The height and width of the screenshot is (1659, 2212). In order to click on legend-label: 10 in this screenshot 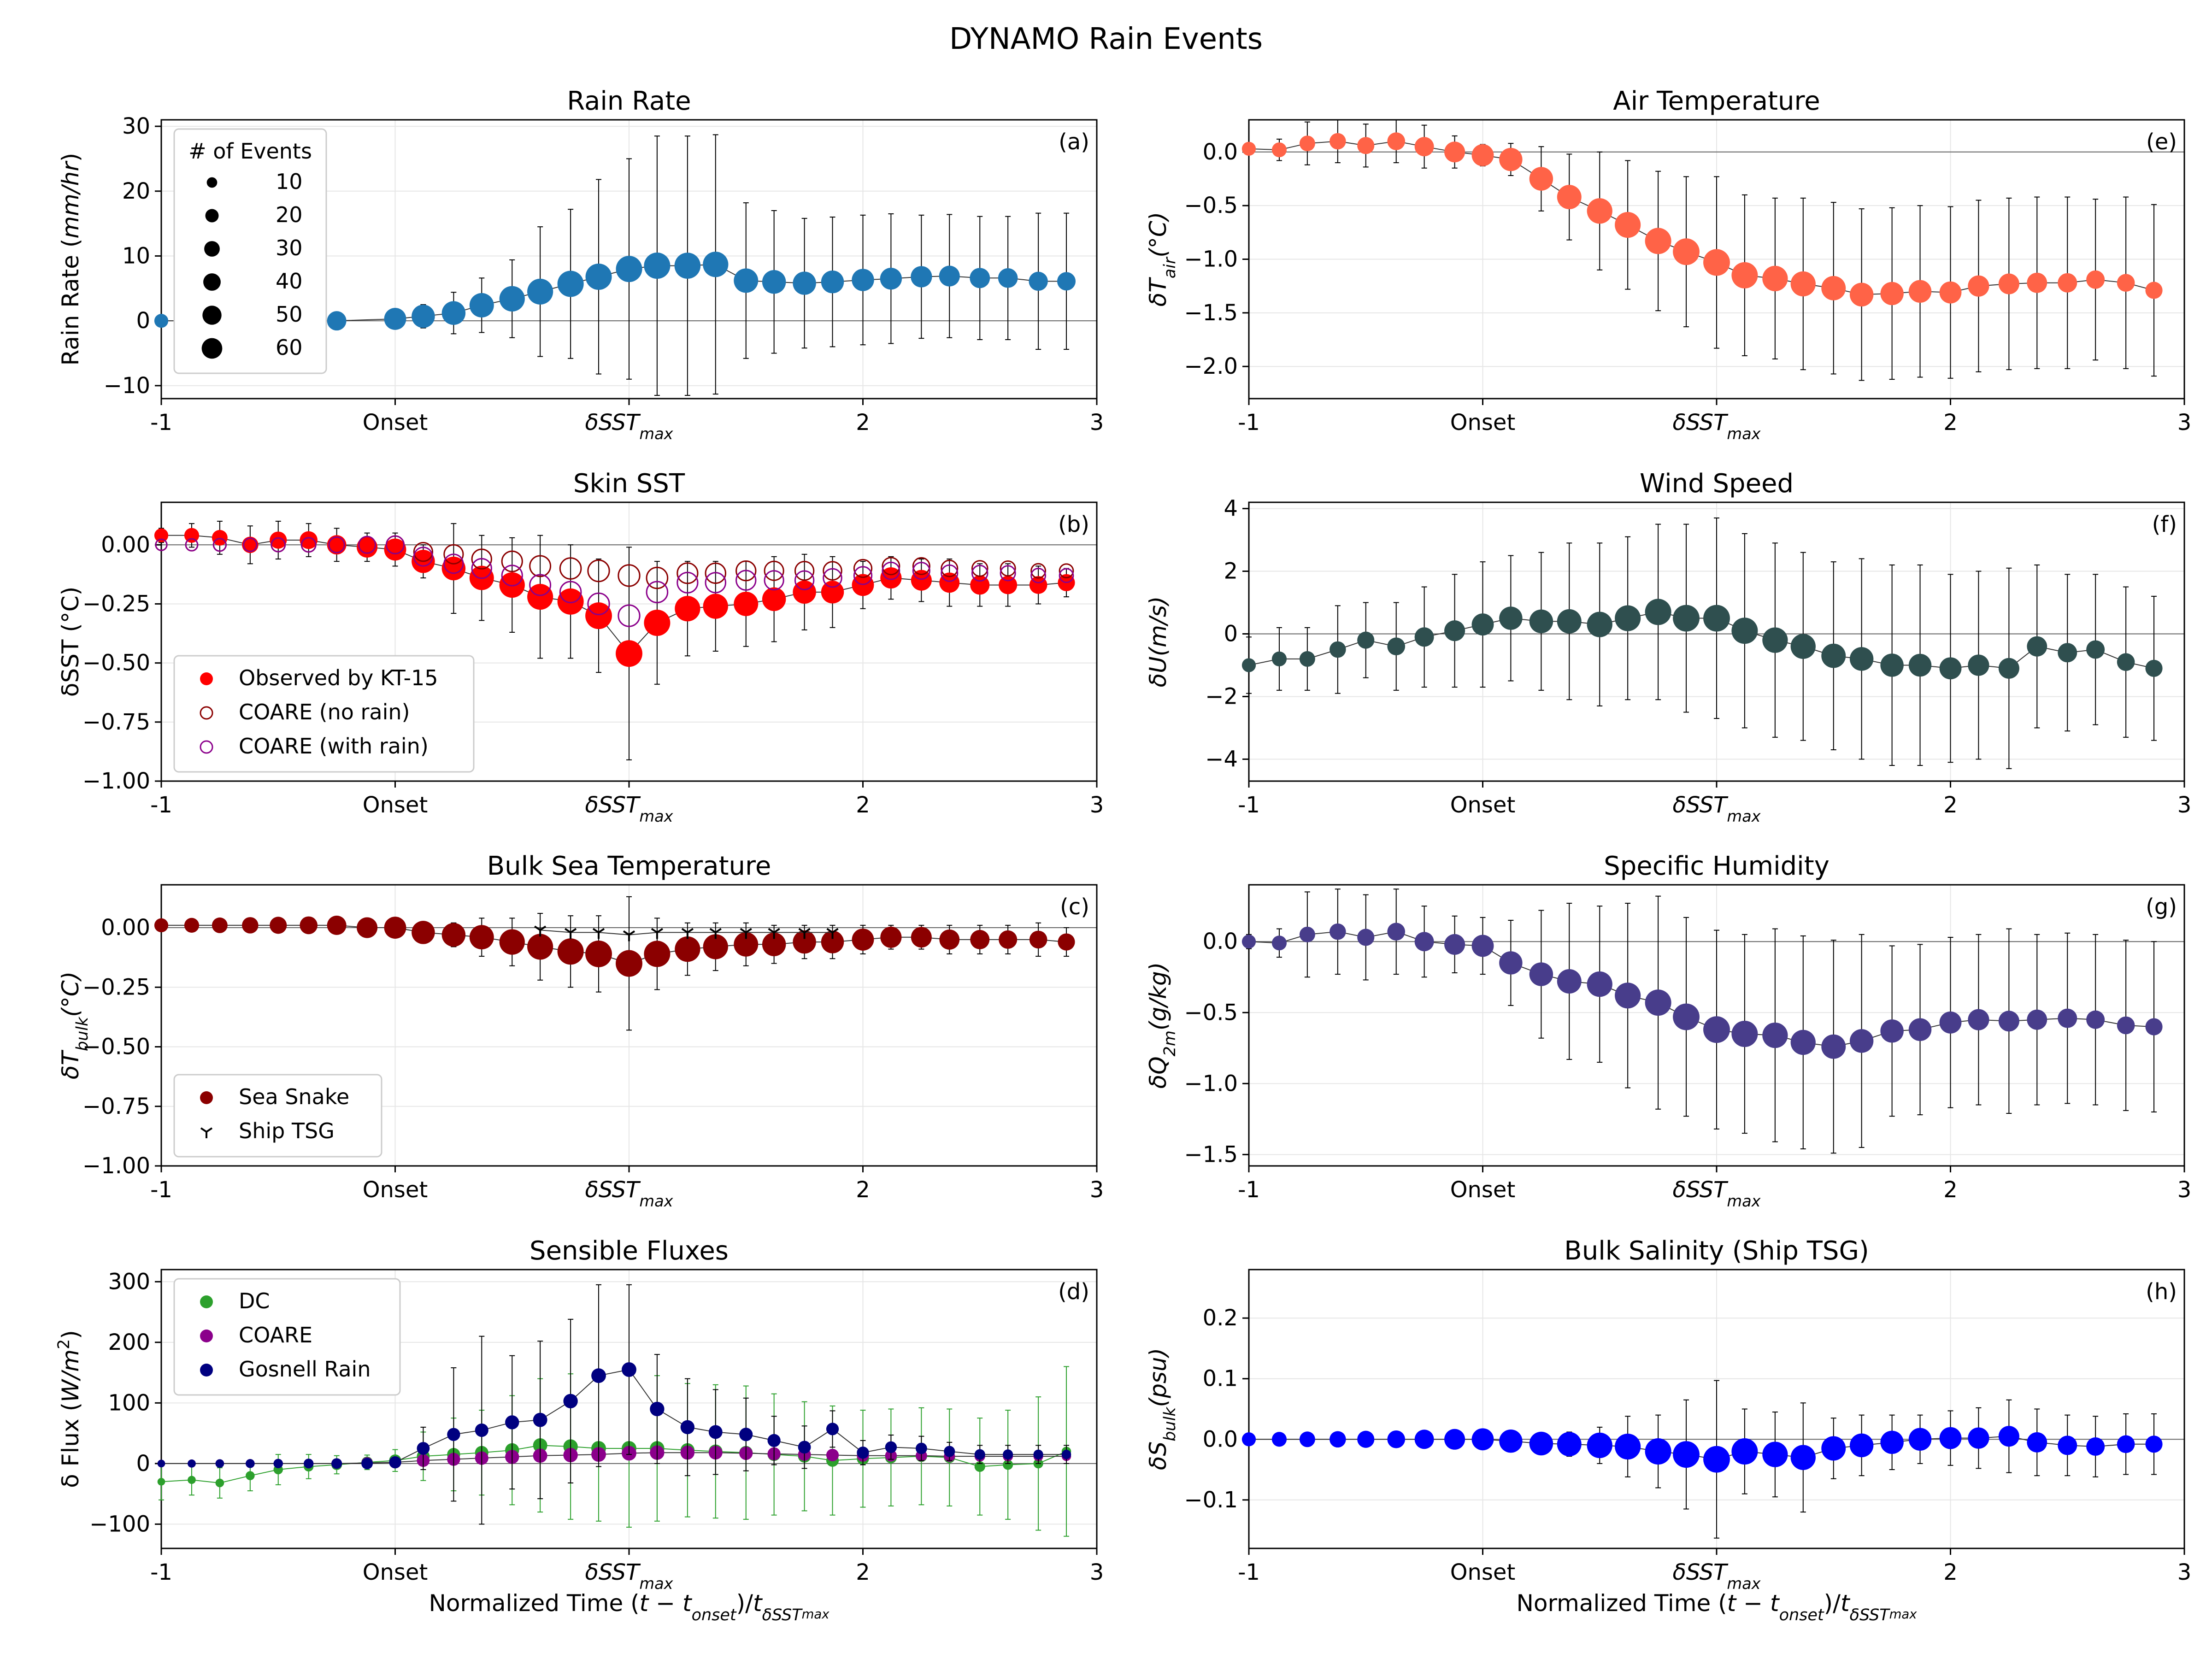, I will do `click(289, 181)`.